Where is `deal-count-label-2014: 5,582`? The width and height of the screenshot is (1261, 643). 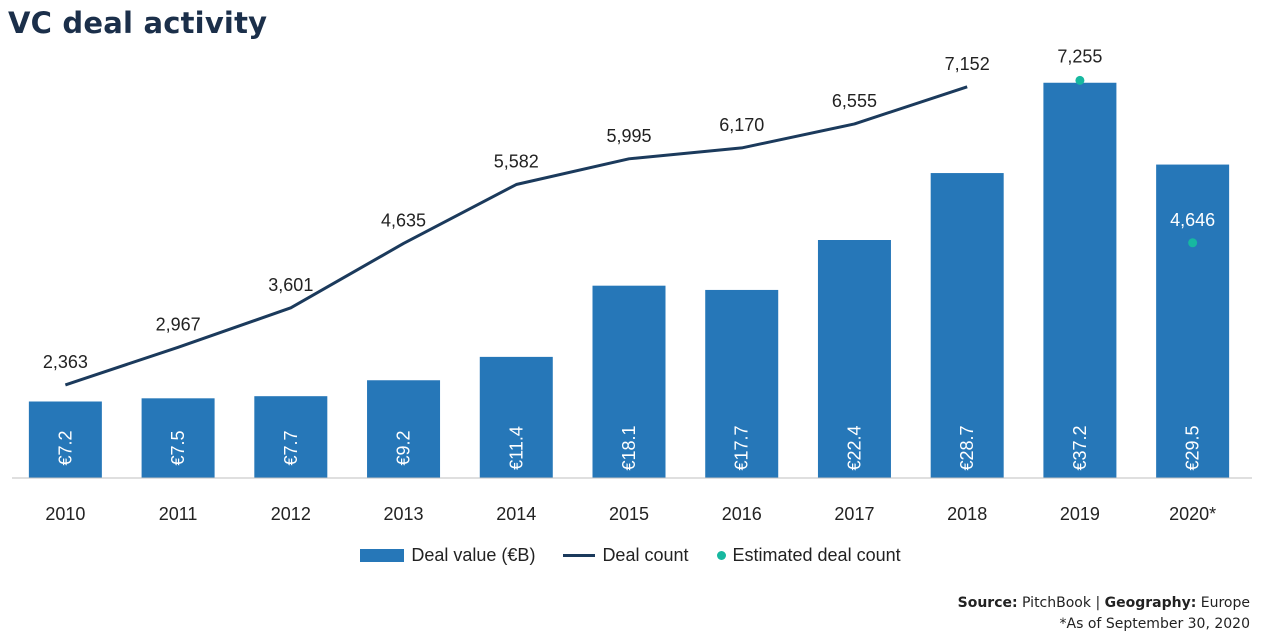
deal-count-label-2014: 5,582 is located at coordinates (516, 162).